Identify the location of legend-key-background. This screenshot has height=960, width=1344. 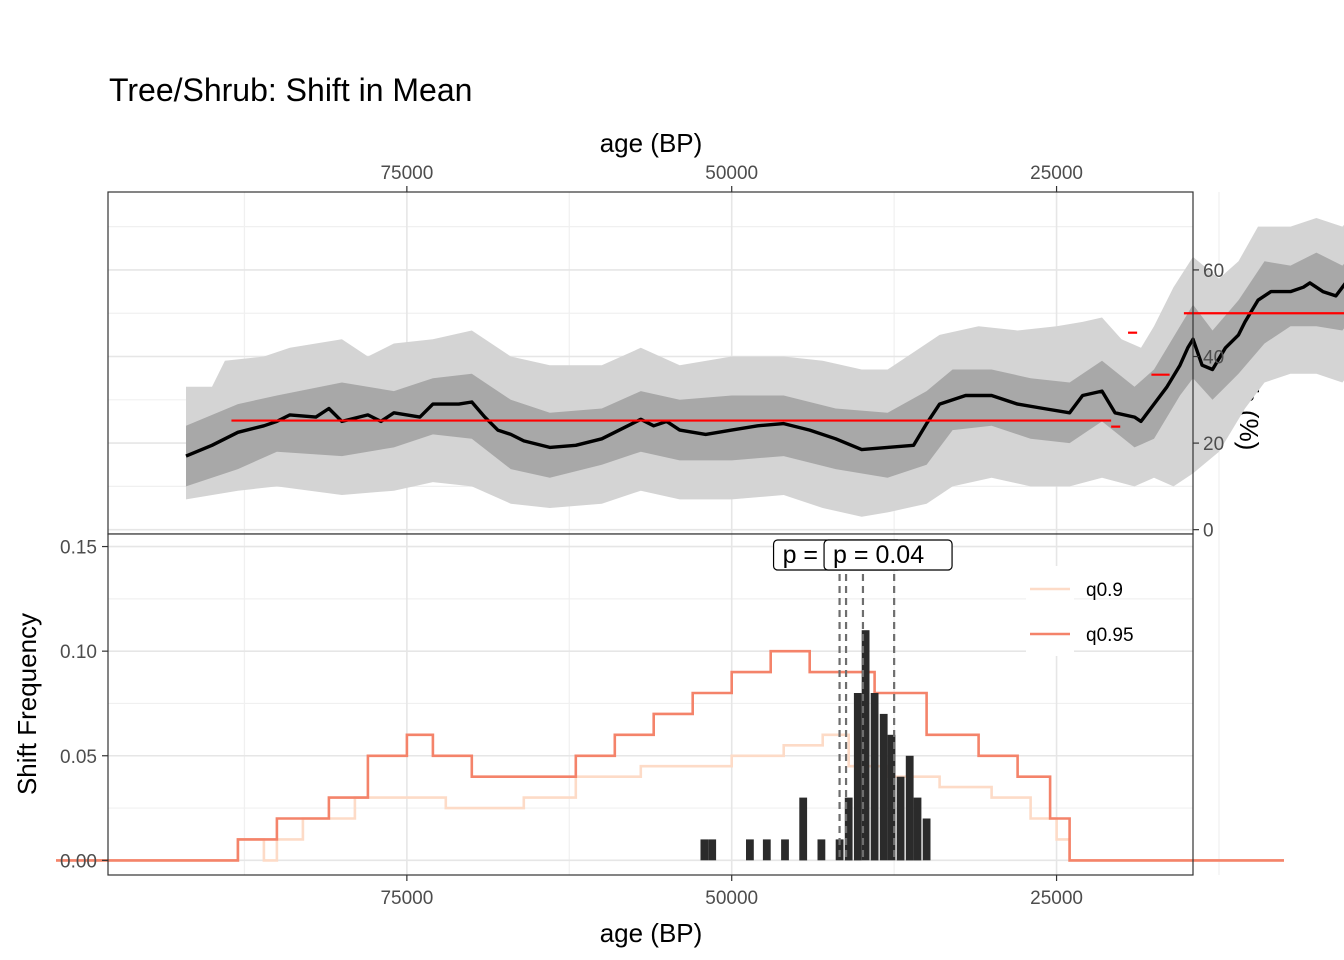
(1050, 611).